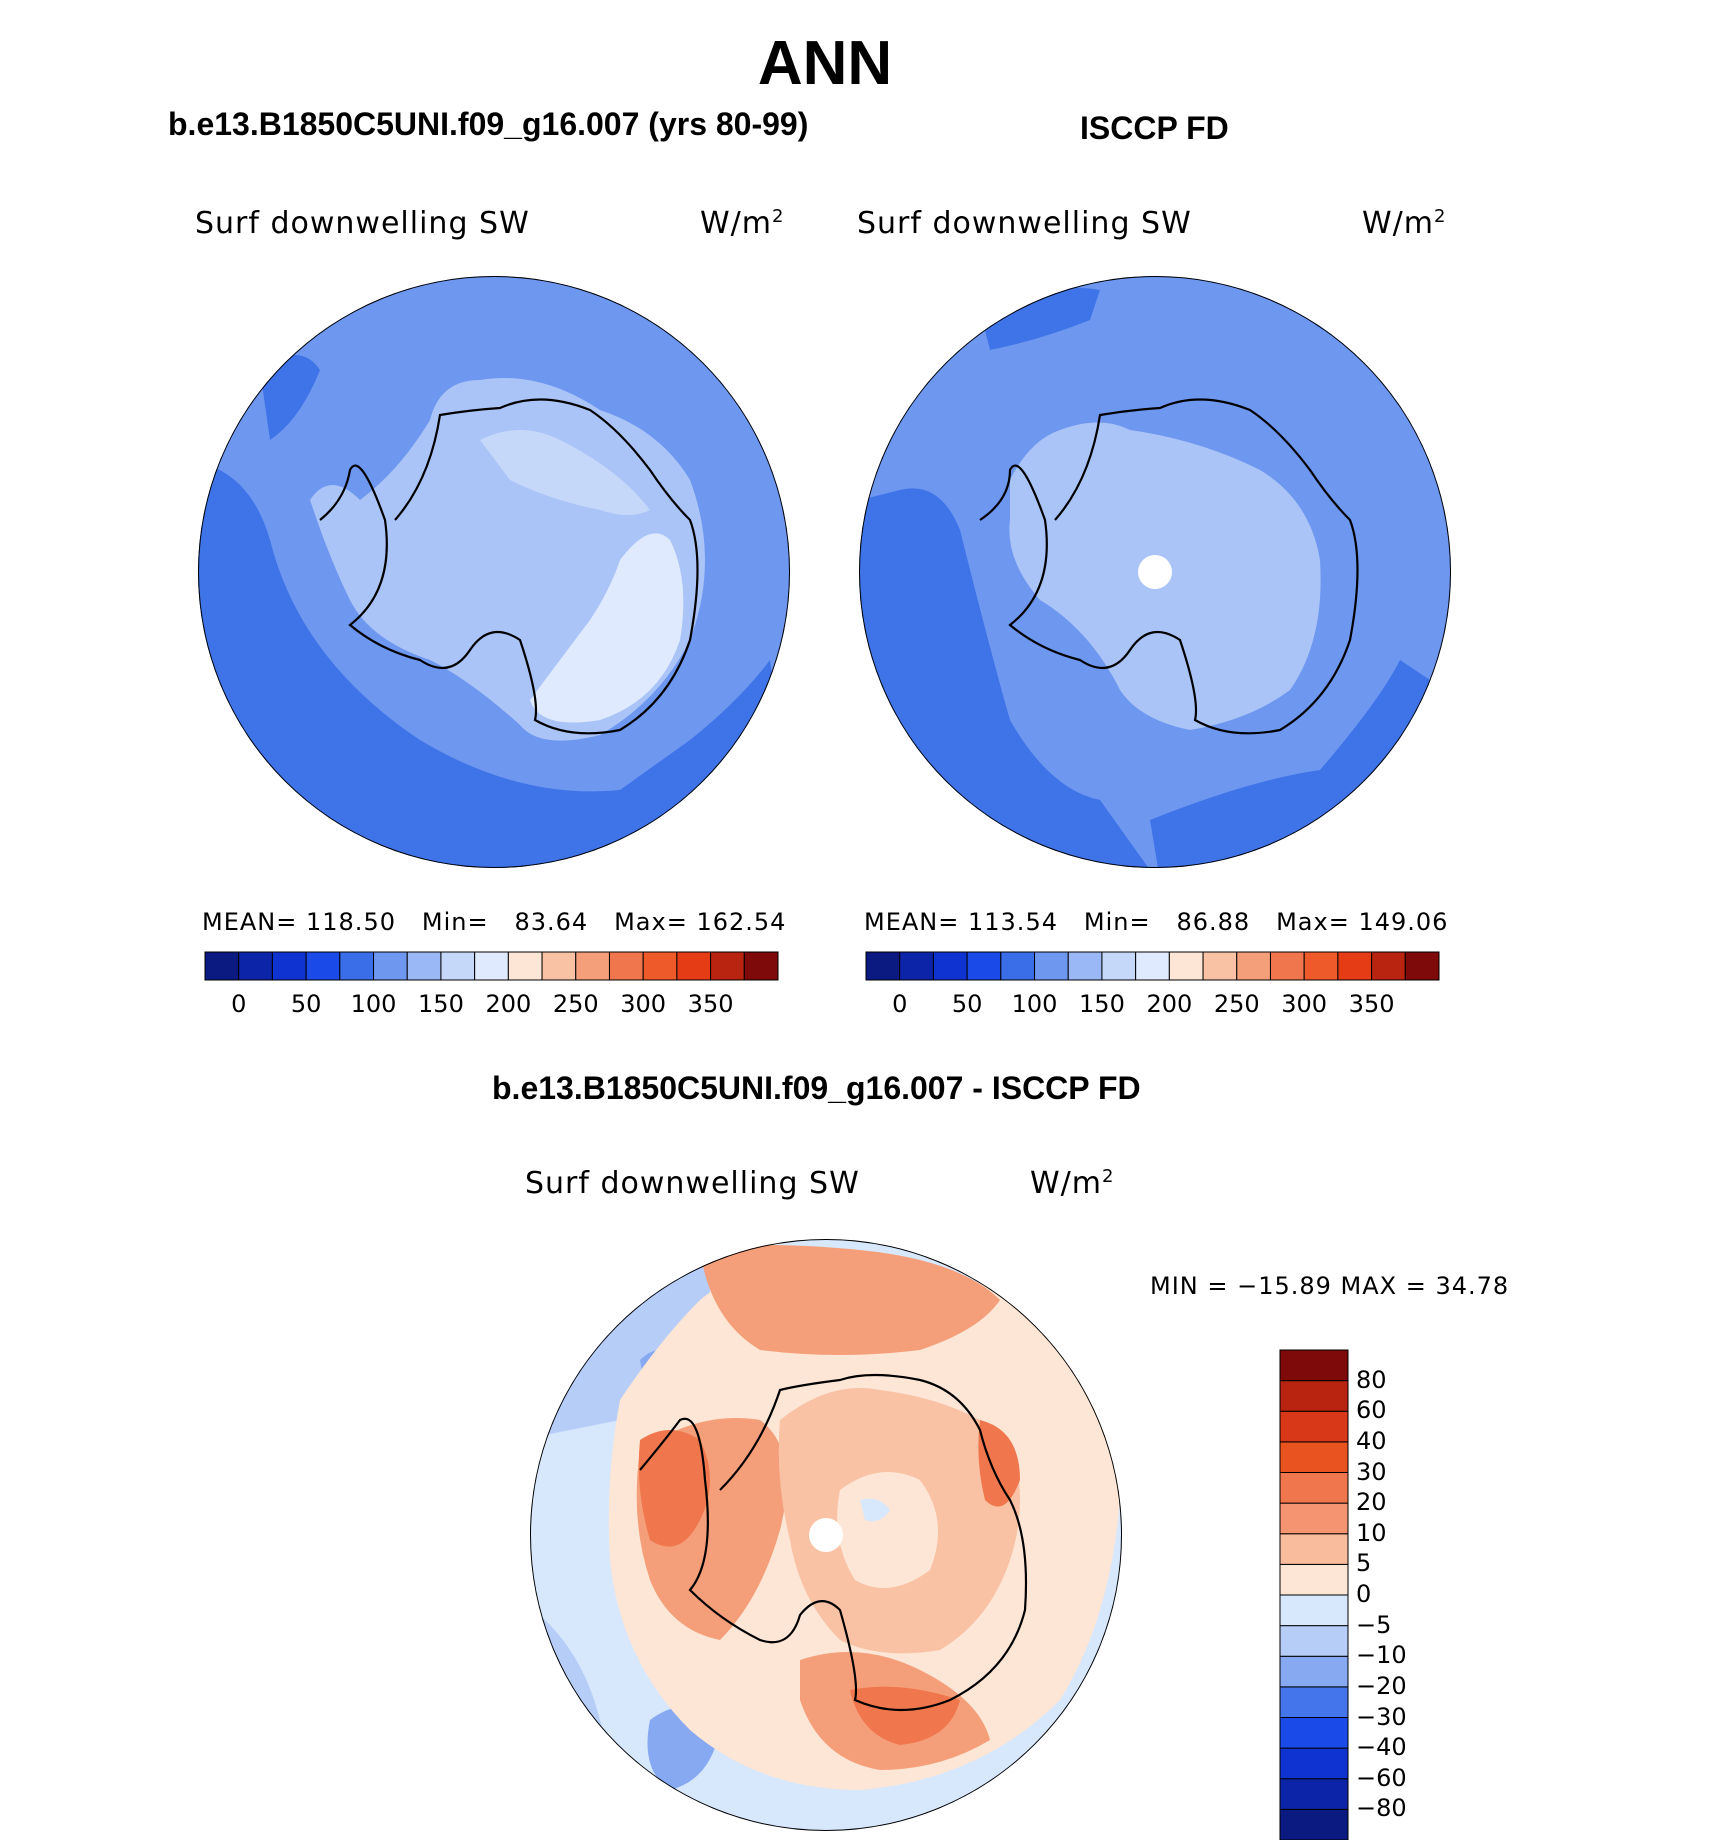  What do you see at coordinates (1371, 1502) in the screenshot?
I see `diff-colorbar-tick-label: 20` at bounding box center [1371, 1502].